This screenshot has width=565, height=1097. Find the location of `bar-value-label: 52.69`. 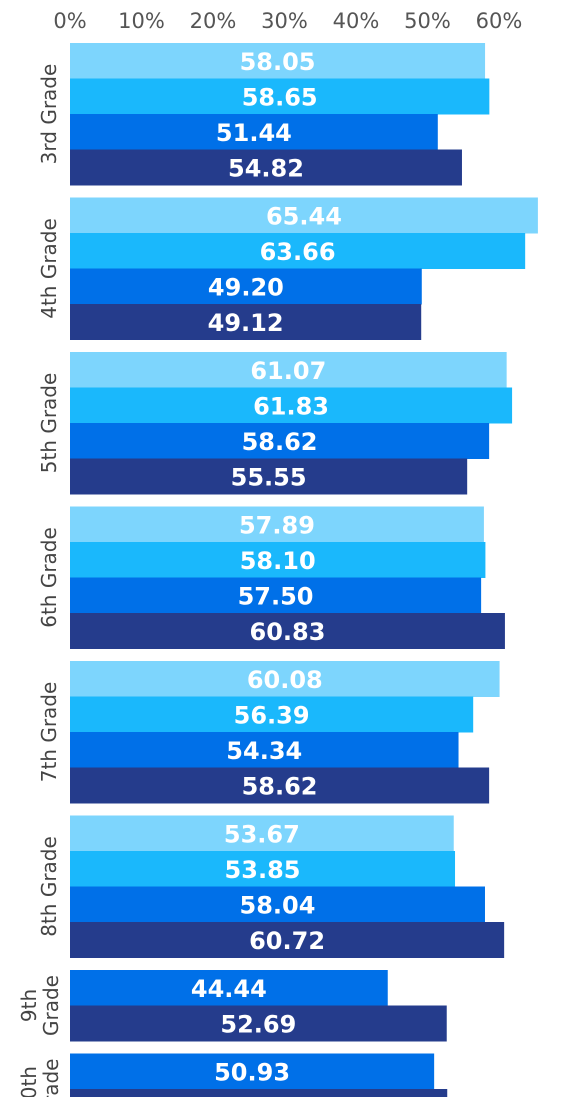

bar-value-label: 52.69 is located at coordinates (258, 1024).